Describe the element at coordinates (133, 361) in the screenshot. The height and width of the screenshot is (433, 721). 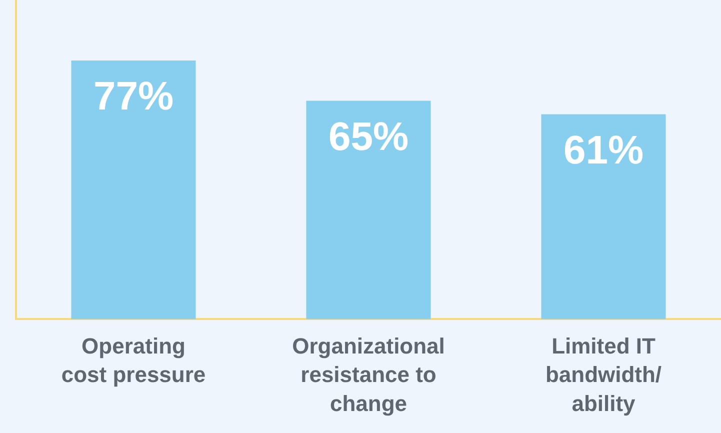
I see `x-tick-label: Operating cost pressure` at that location.